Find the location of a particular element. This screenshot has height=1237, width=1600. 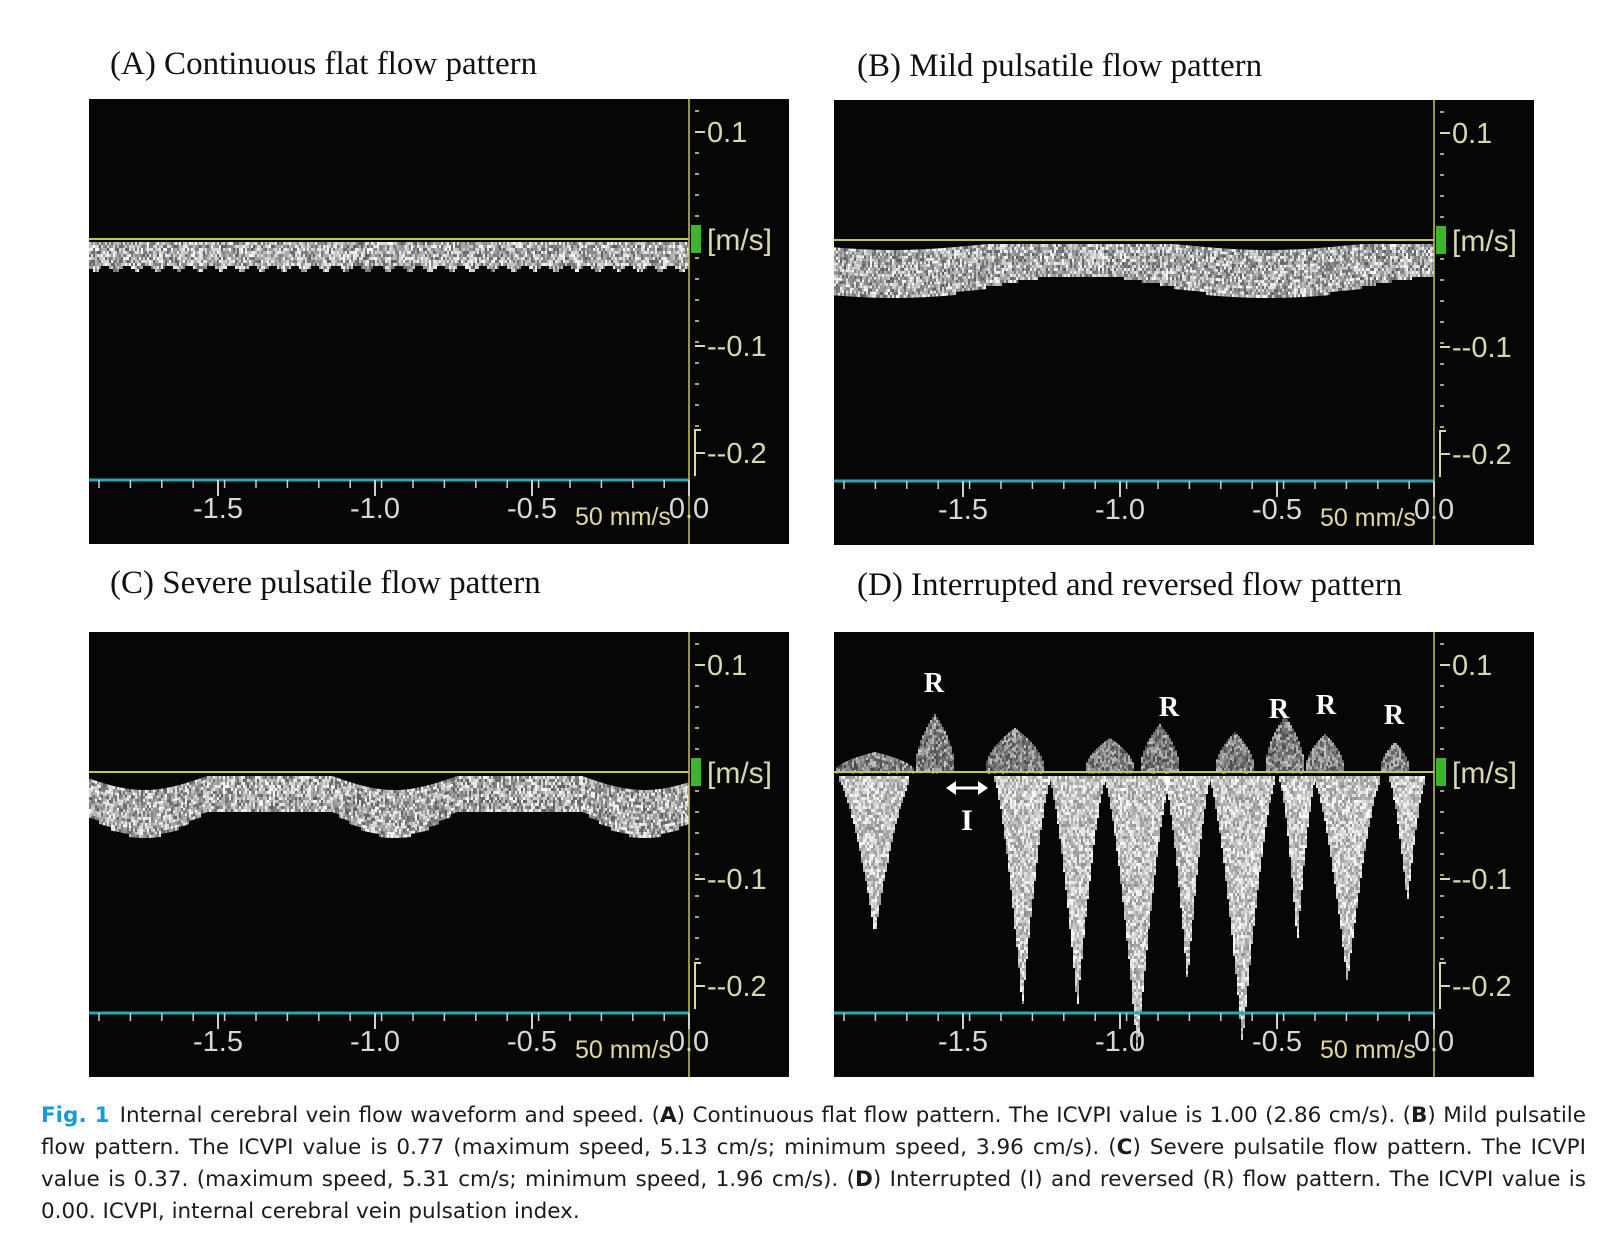

panel-c-title: (C) Severe pulsatile flow pattern is located at coordinates (325, 583).